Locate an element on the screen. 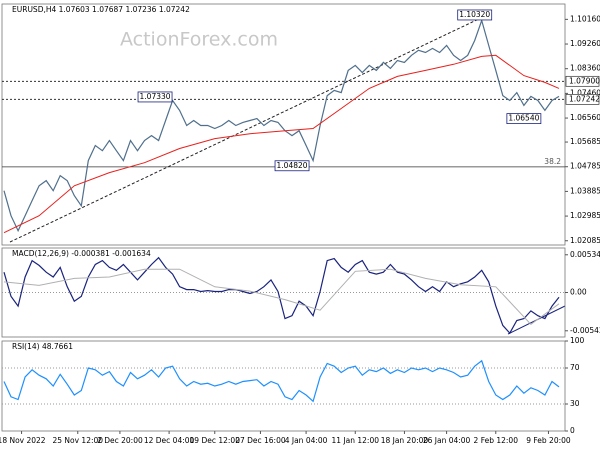 This screenshot has height=450, width=600. annotation-label: 1.10320 is located at coordinates (474, 14).